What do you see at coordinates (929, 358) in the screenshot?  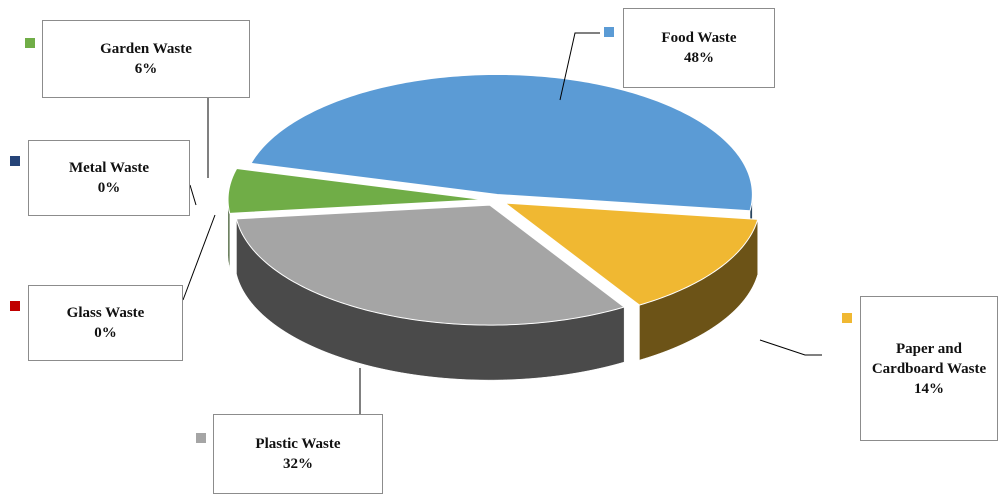 I see `category-label: Paper and Cardboard Waste` at bounding box center [929, 358].